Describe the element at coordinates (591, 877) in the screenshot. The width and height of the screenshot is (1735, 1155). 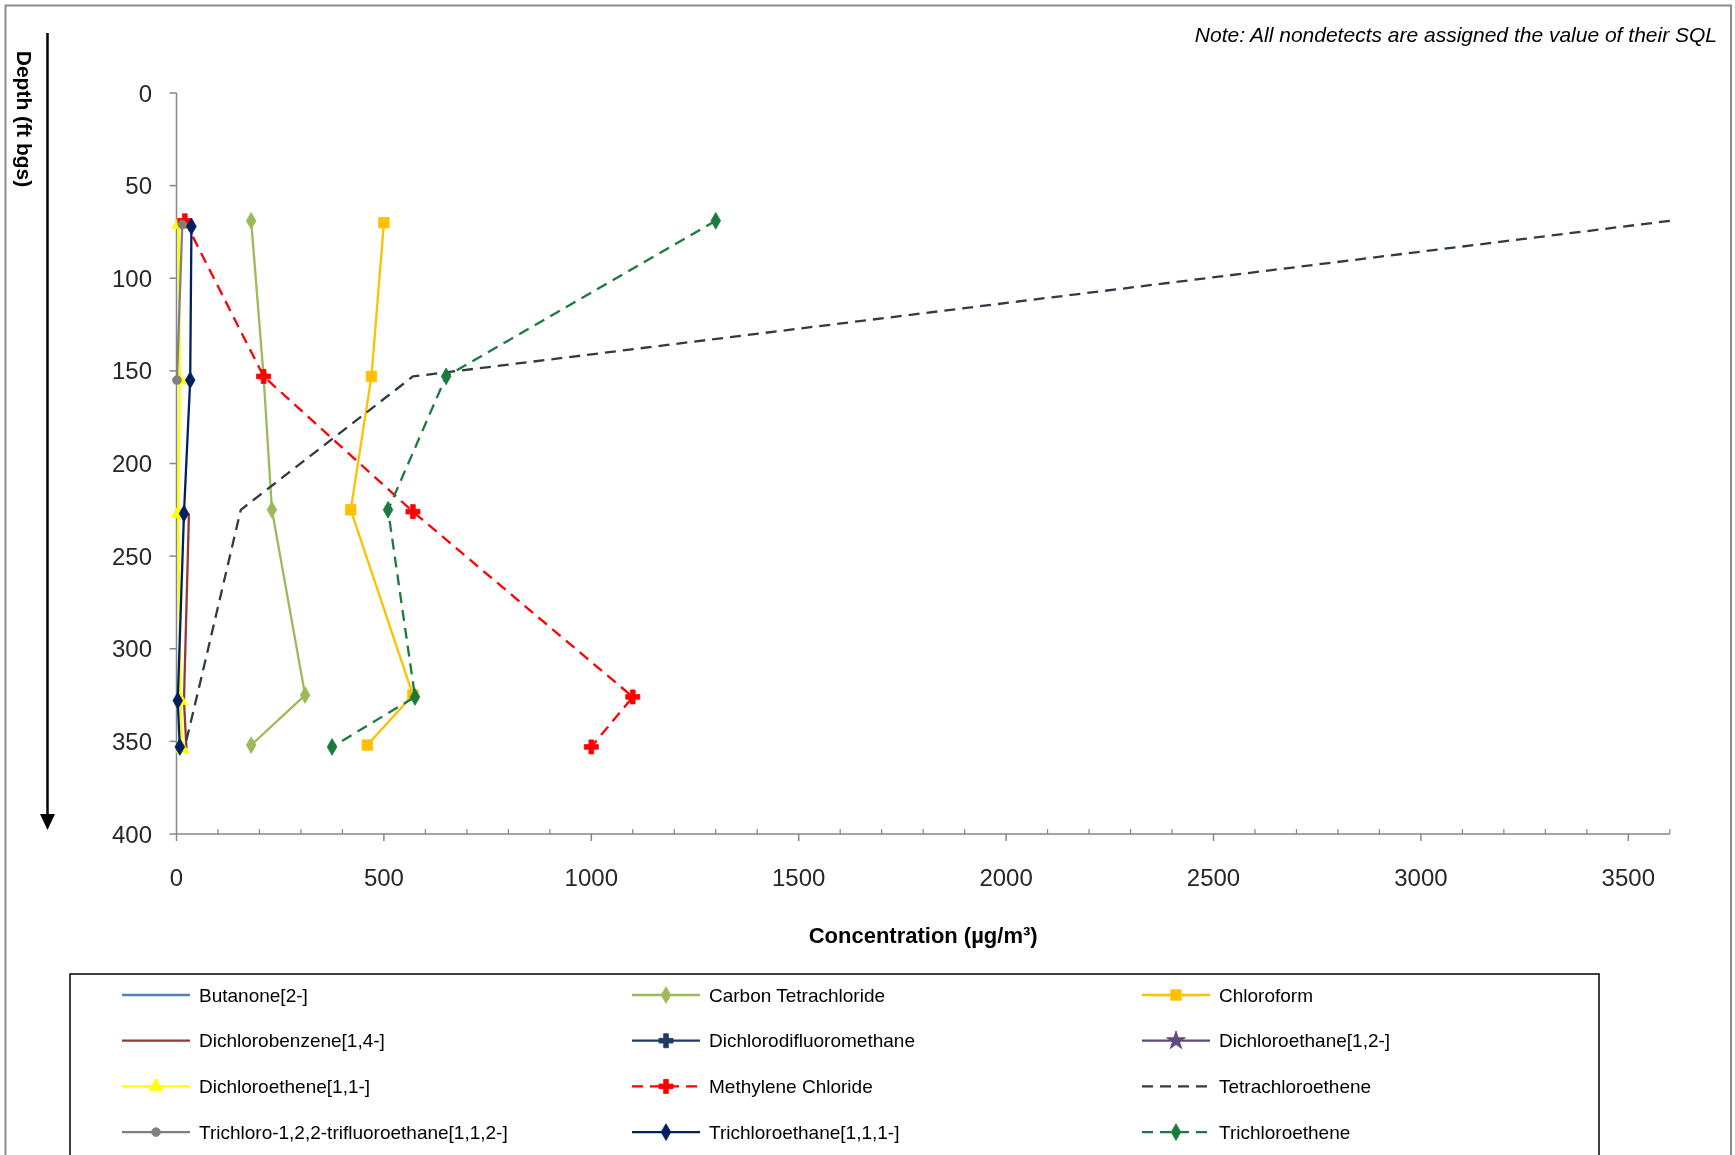
I see `x-tick-label: 1000` at that location.